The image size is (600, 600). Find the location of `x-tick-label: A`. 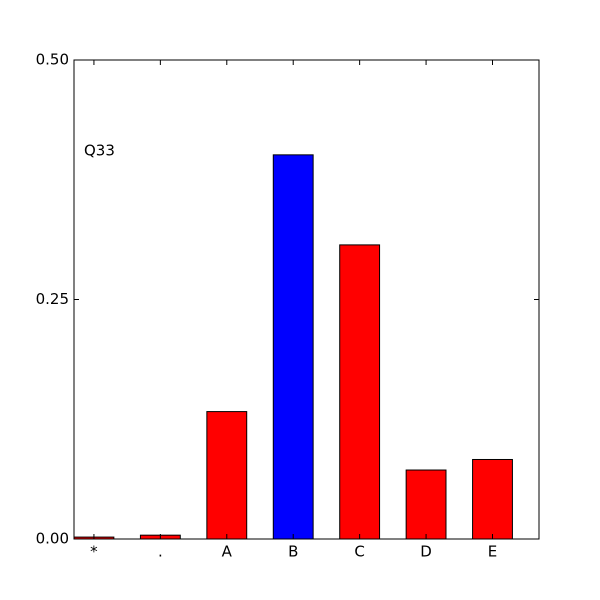

x-tick-label: A is located at coordinates (227, 552).